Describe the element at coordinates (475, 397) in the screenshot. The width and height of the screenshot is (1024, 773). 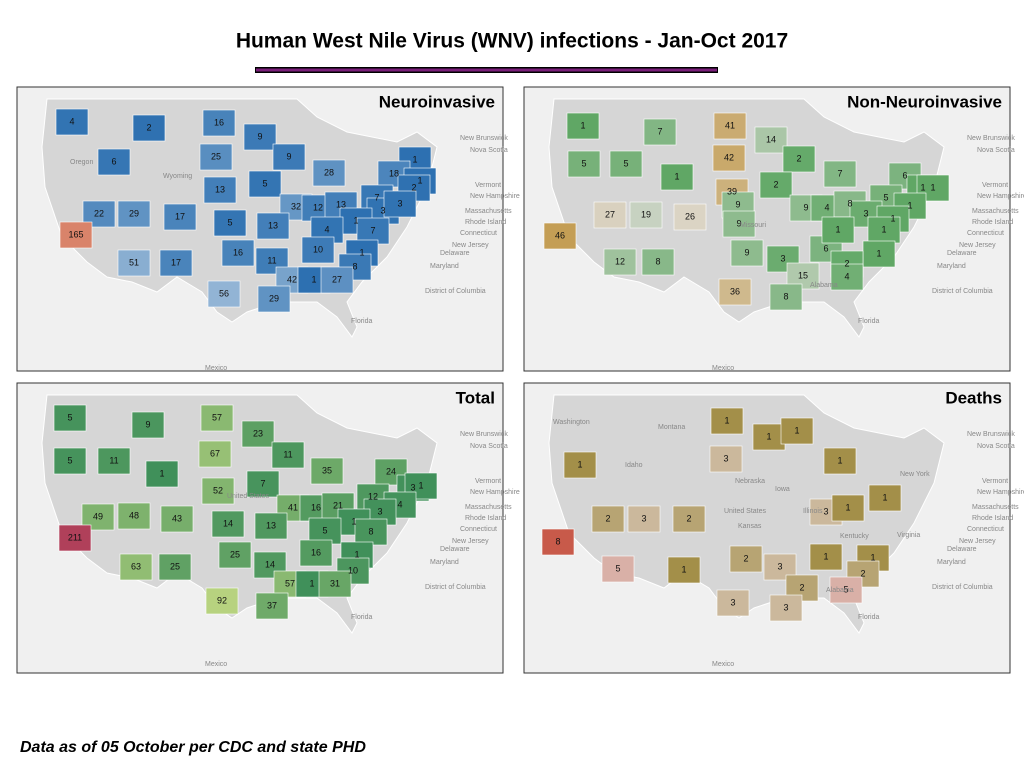
I see `panel-title: Total` at that location.